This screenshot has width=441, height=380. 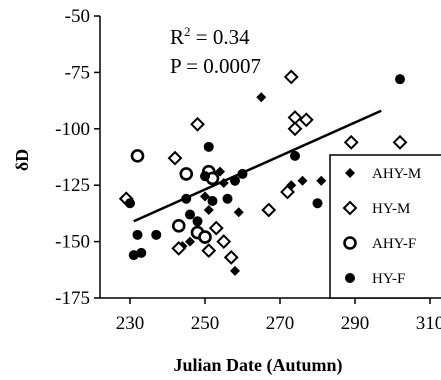 I want to click on x-axis-title: Julian Date (Autumn), so click(x=257, y=365).